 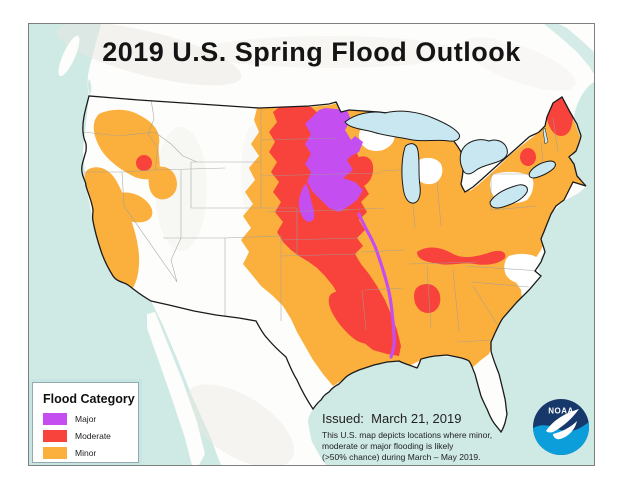 I want to click on legend-item-major: Major, so click(x=90, y=419).